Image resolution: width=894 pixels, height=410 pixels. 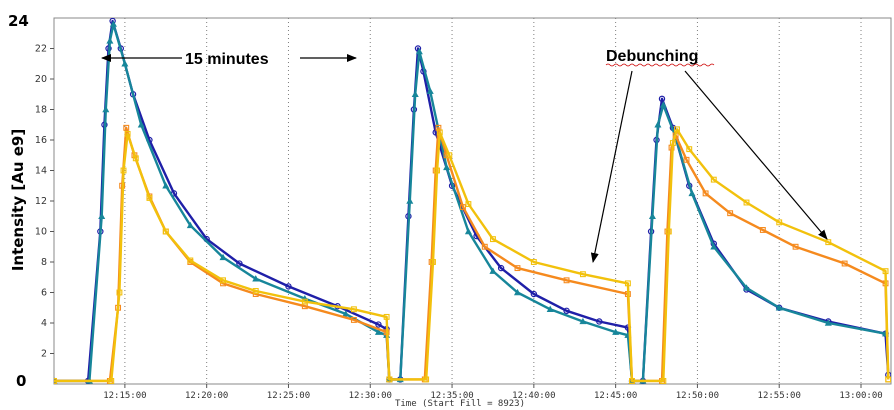 I want to click on x-tick-label: 12:20:00, so click(x=206, y=396).